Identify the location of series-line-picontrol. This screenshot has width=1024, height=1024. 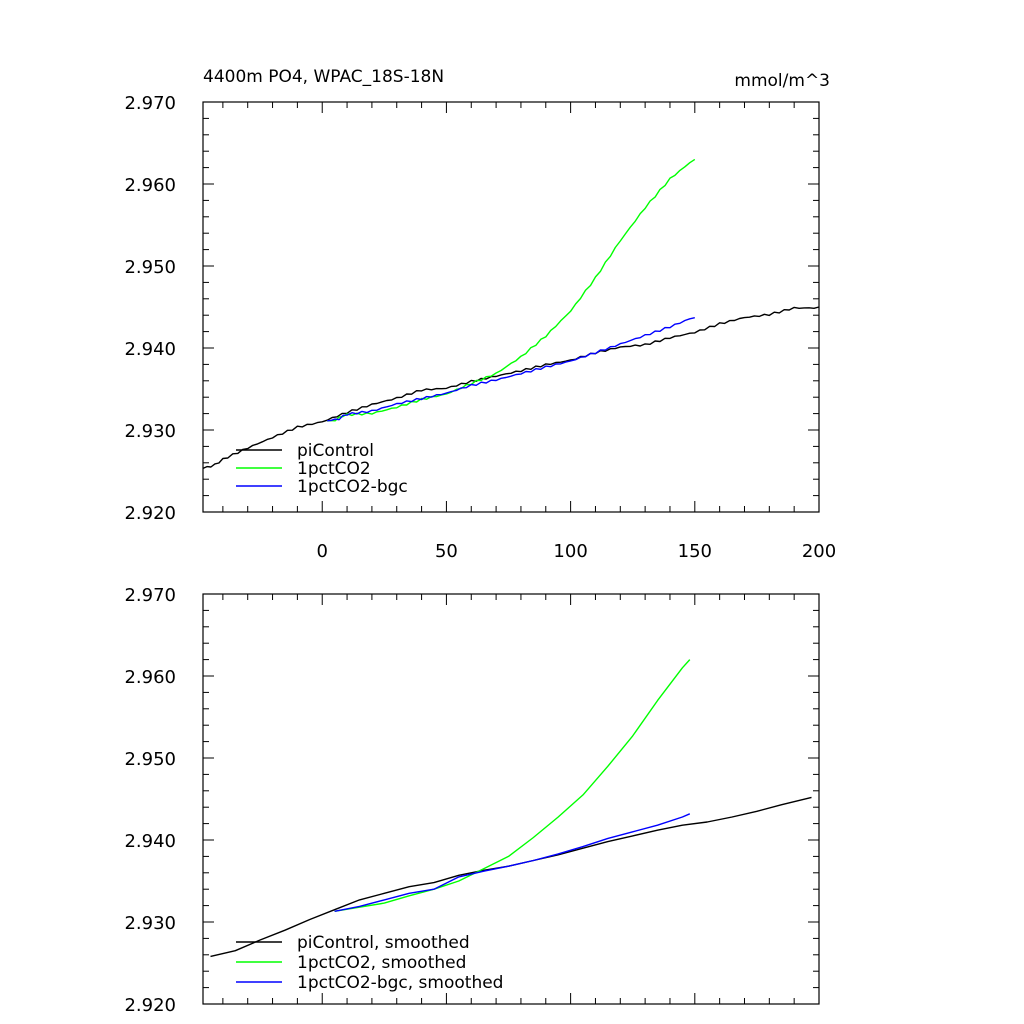
(511, 388).